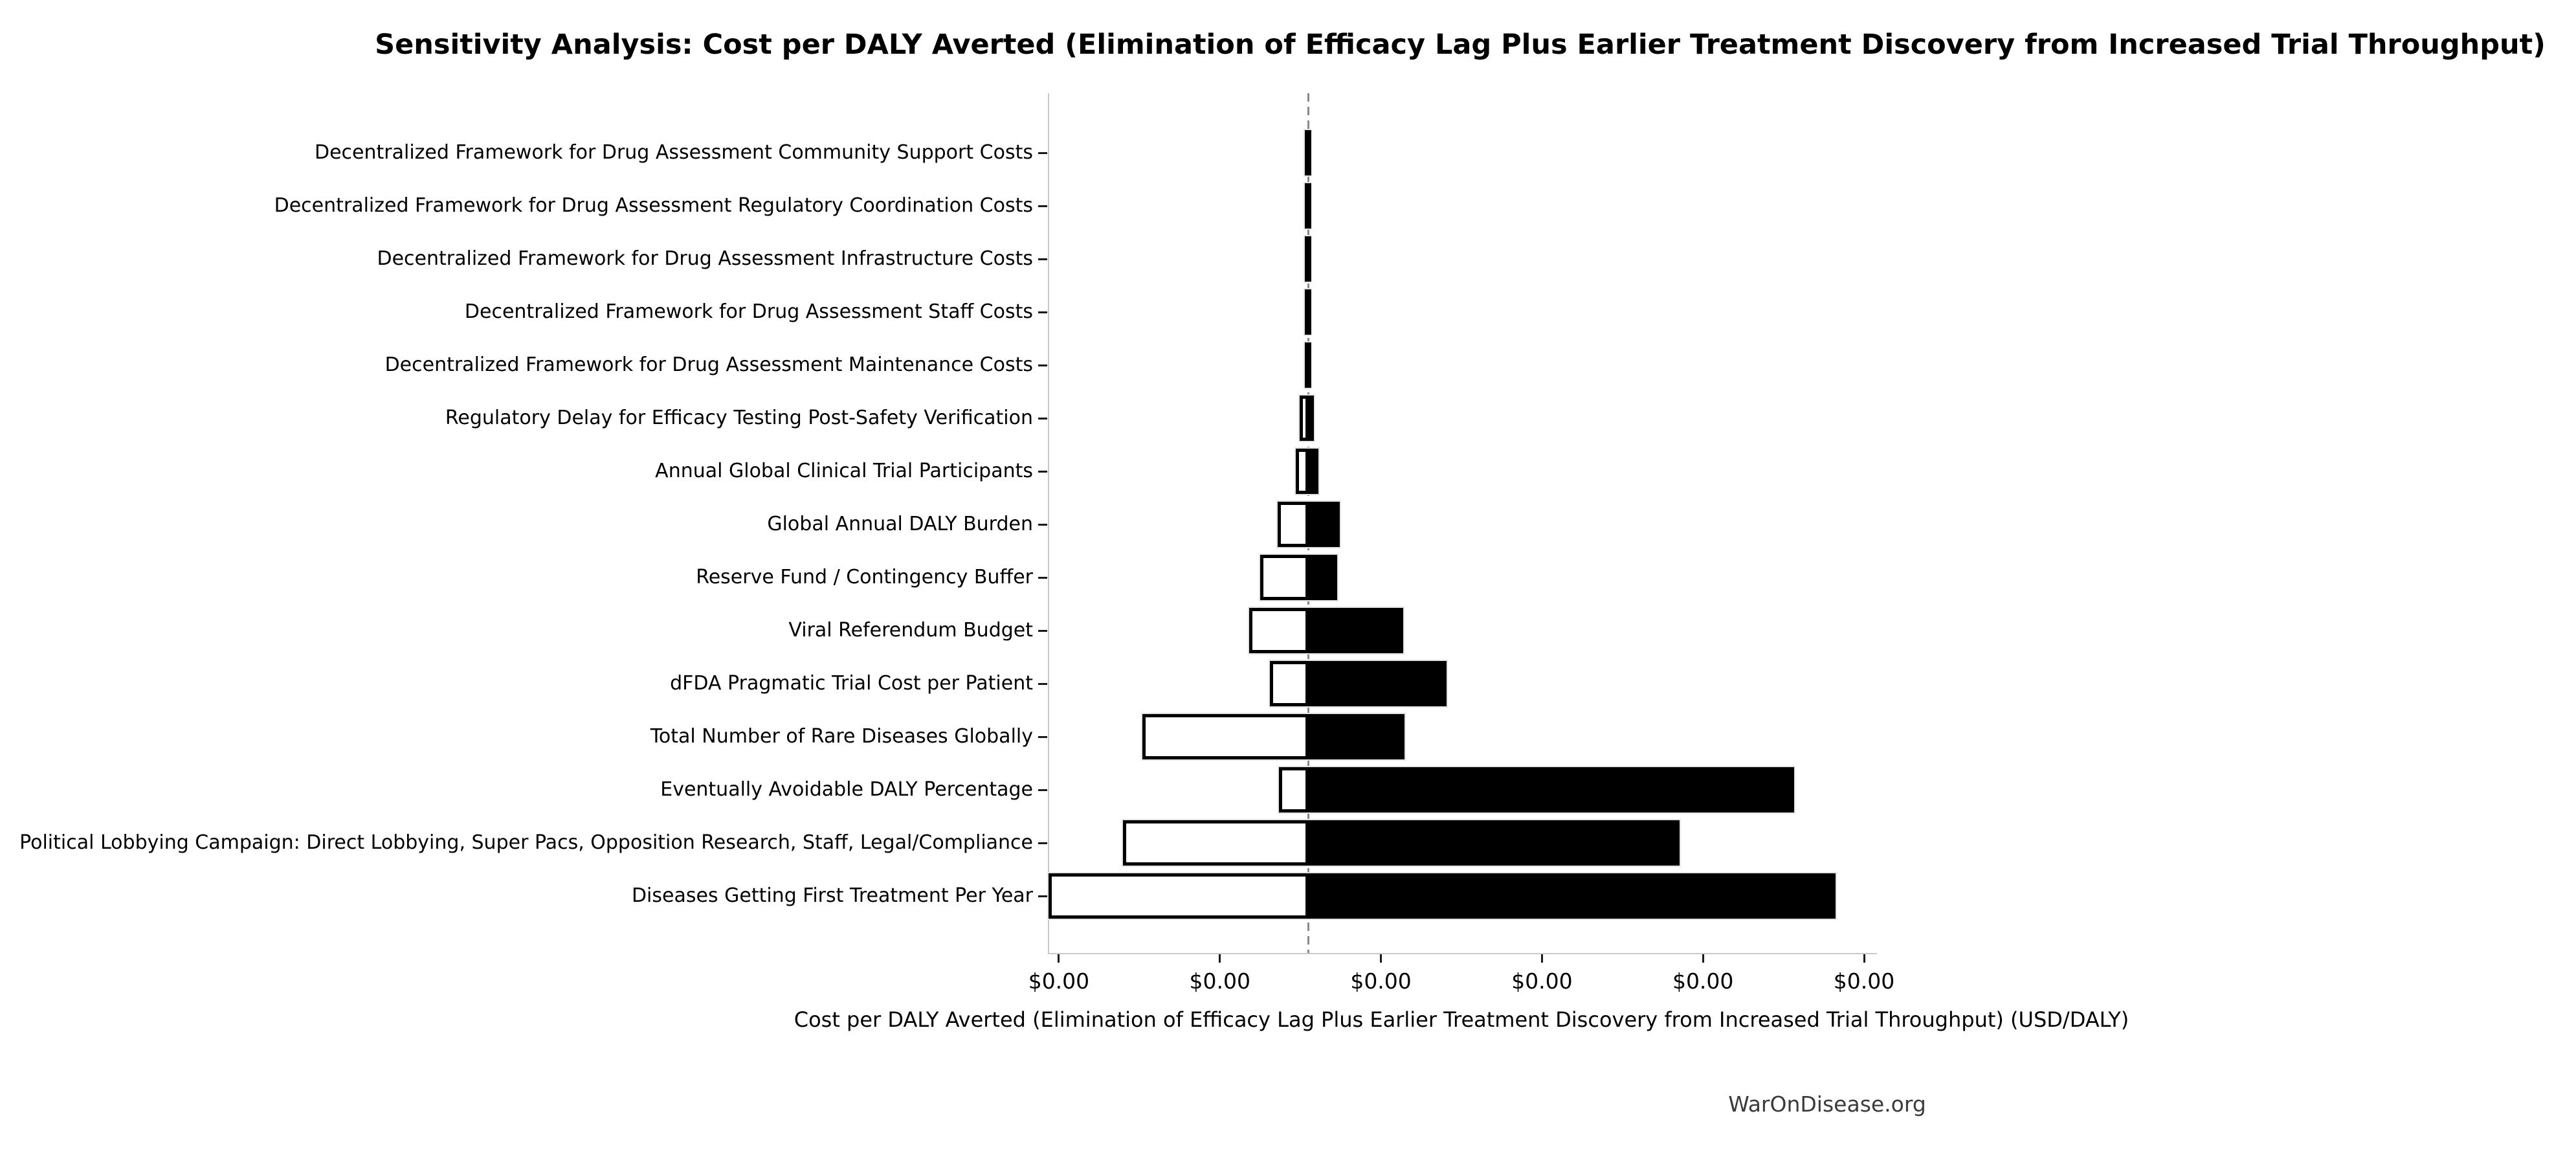 The height and width of the screenshot is (1153, 2576). What do you see at coordinates (851, 683) in the screenshot?
I see `y-tick-label: dFDA Pragmatic Trial Cost per Patient` at bounding box center [851, 683].